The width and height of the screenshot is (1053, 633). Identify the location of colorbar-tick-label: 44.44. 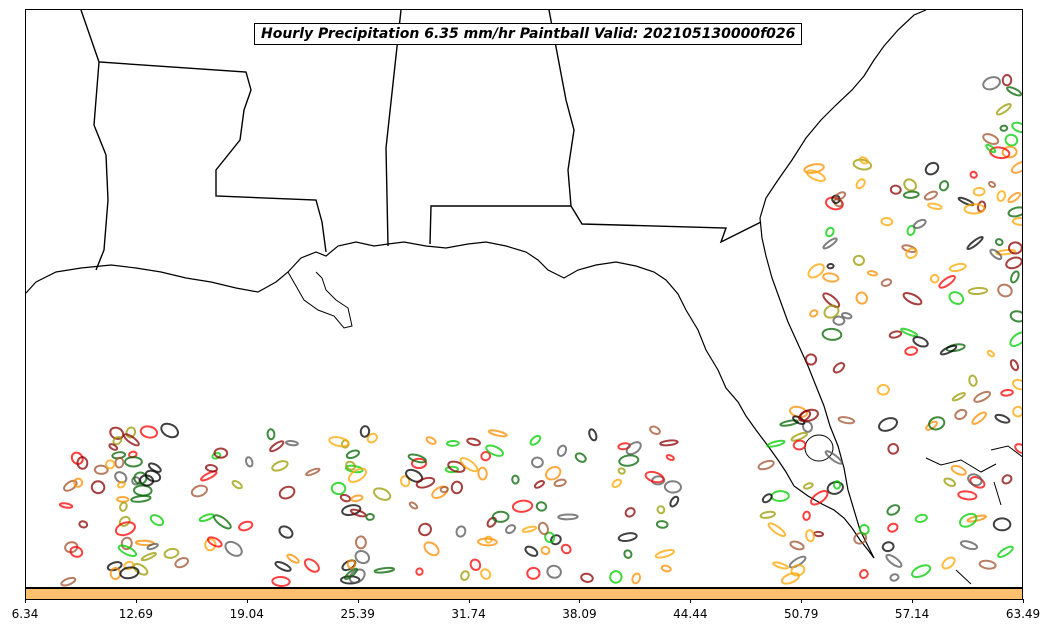
(690, 614).